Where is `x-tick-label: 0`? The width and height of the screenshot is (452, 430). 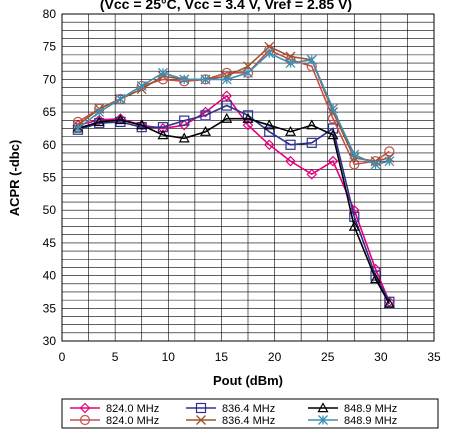 x-tick-label: 0 is located at coordinates (62, 357).